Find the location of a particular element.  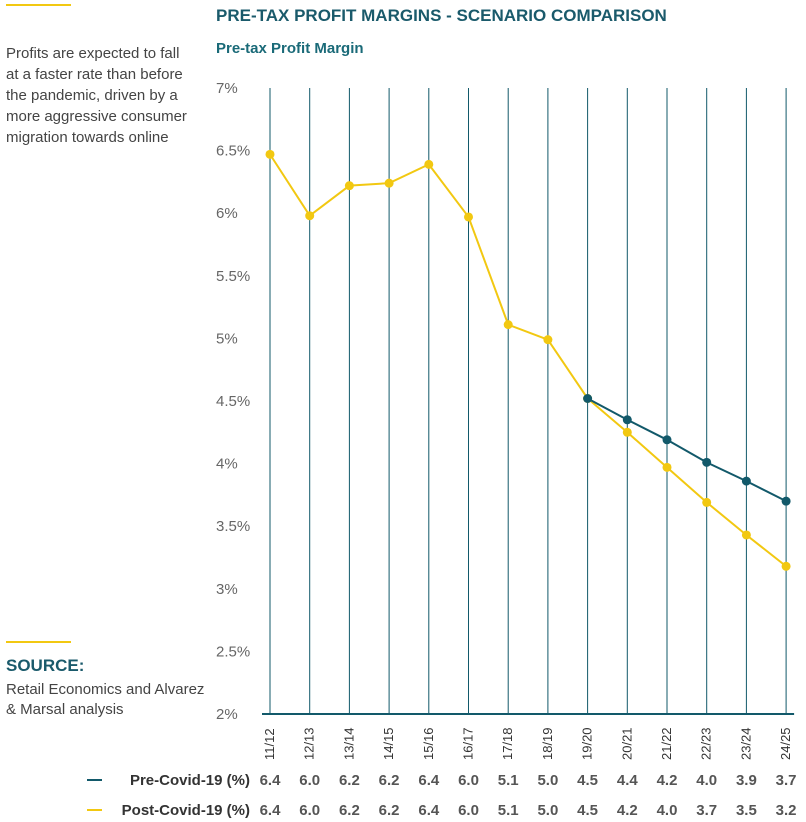

source-accent-line is located at coordinates (38, 642).